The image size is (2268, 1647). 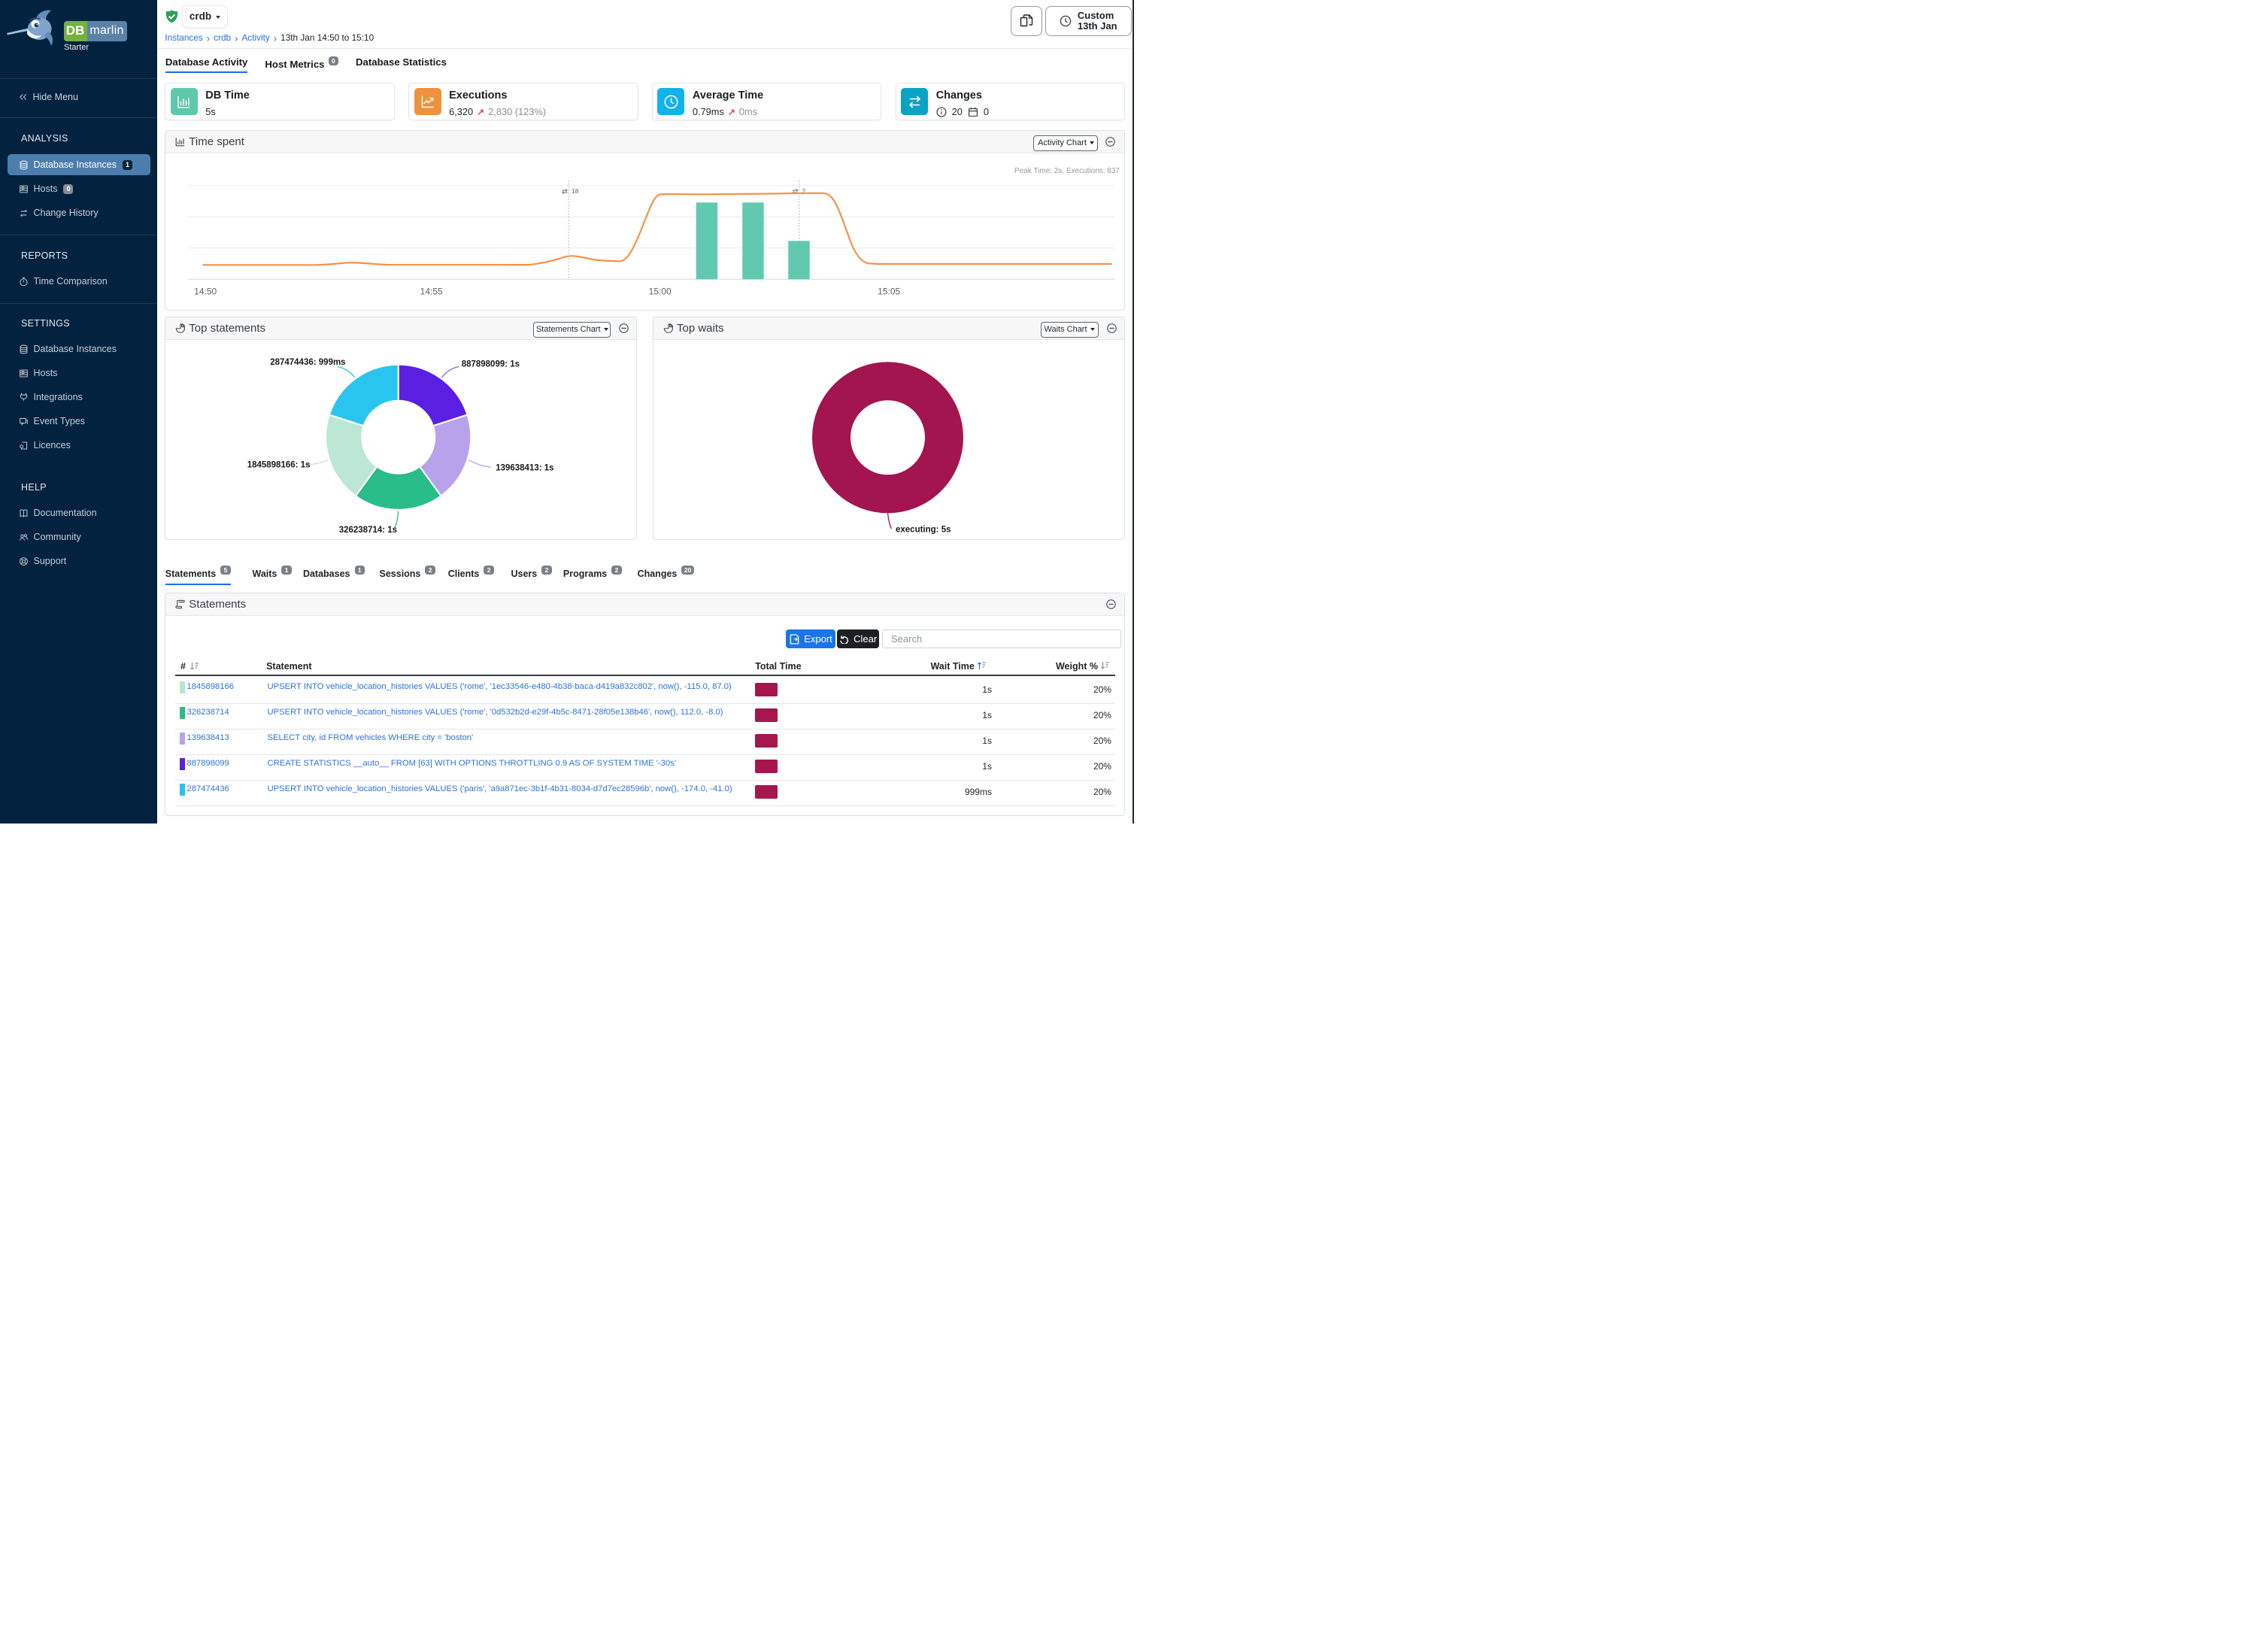 I want to click on svg-text: 887898099: 1s, so click(x=491, y=364).